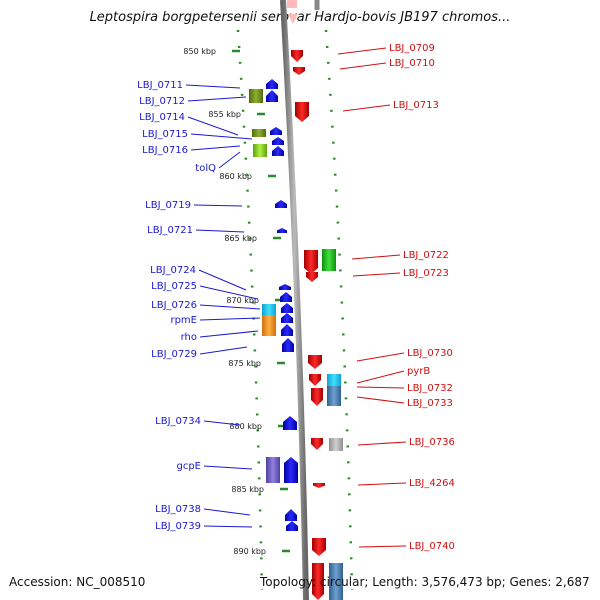 Image resolution: width=600 pixels, height=600 pixels. Describe the element at coordinates (170, 230) in the screenshot. I see `gene-label-left: LBJ_0721` at that location.